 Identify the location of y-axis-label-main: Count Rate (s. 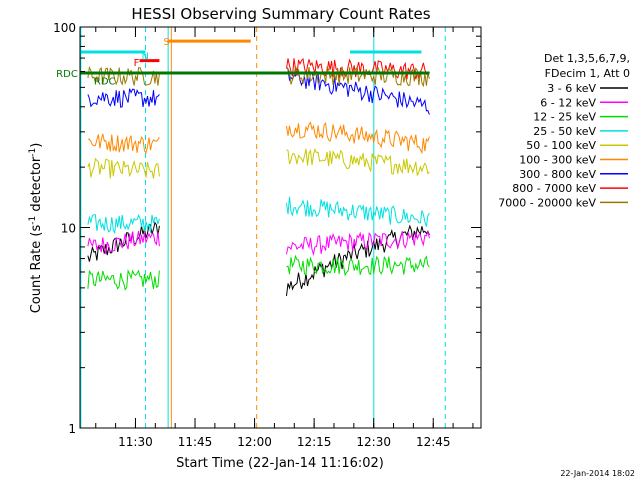
(36, 269).